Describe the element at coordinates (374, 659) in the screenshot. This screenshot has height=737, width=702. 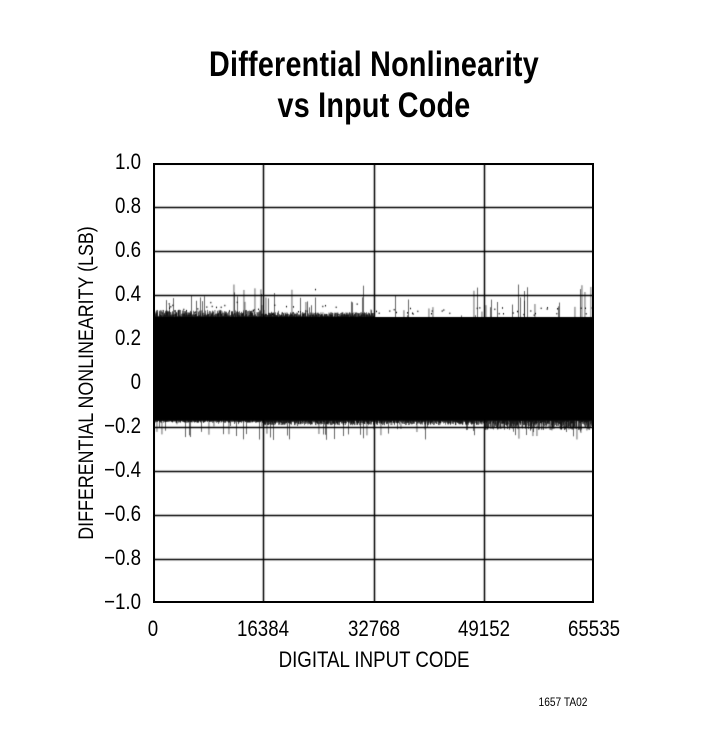
I see `x-axis-label: DIGITAL INPUT CODE` at that location.